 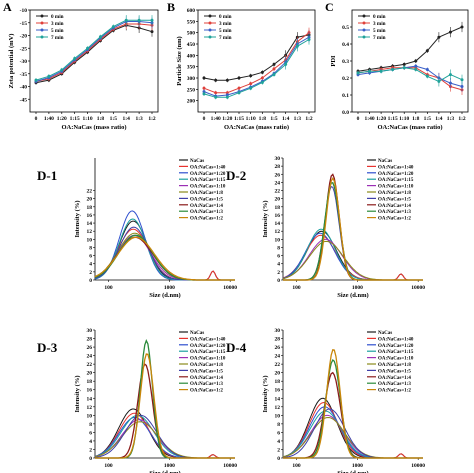 I want to click on x-tick-label: 1:15, so click(x=75, y=119).